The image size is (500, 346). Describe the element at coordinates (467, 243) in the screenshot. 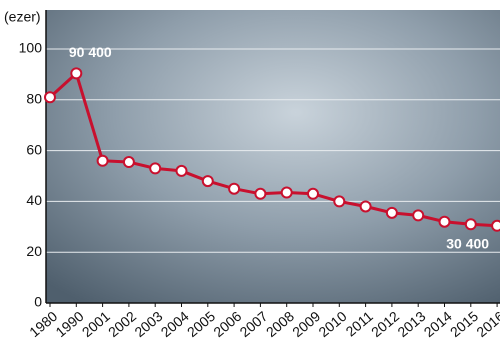

I see `data-label: 30 400` at that location.